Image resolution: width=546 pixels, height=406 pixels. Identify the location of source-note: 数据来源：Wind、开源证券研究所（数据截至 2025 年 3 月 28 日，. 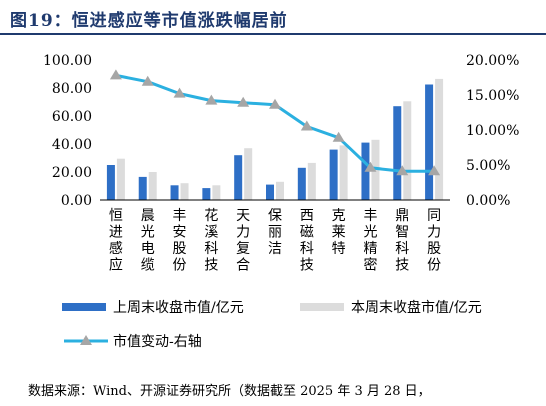
(229, 391).